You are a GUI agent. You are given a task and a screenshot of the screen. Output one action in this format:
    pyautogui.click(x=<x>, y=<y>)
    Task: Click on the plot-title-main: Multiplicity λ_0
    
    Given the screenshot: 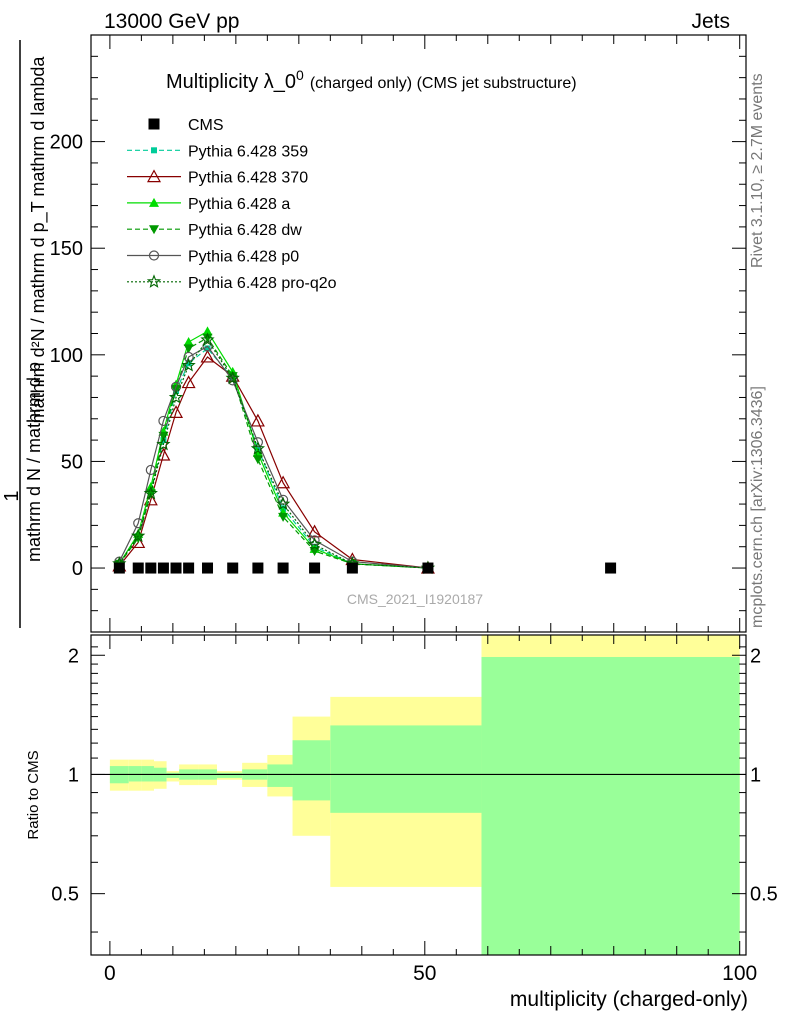 What is the action you would take?
    pyautogui.click(x=231, y=82)
    